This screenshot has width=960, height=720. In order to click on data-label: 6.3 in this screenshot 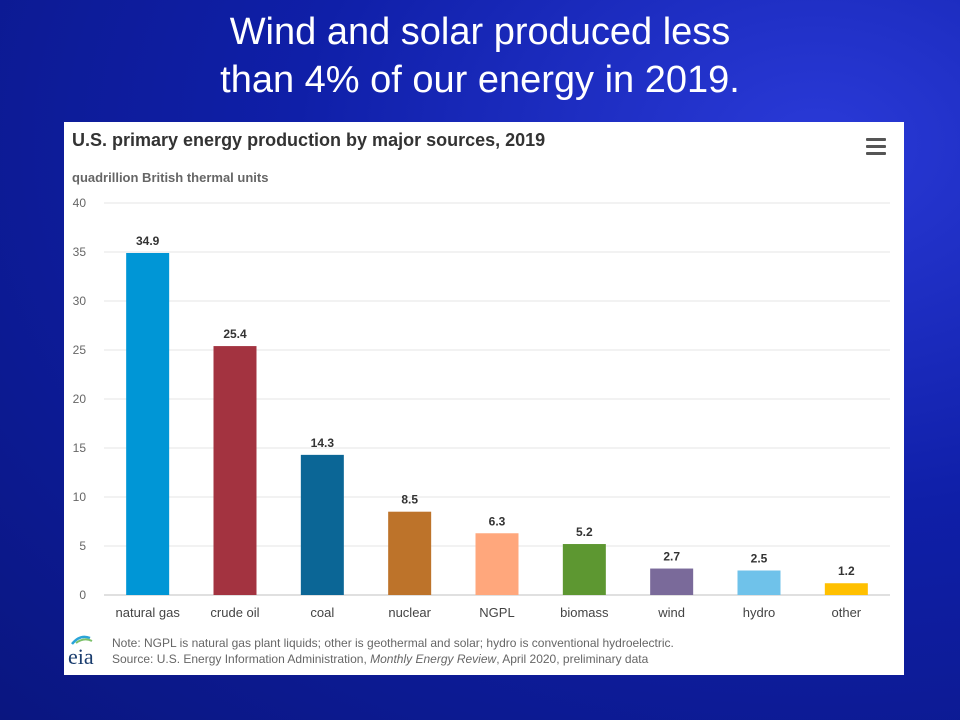, I will do `click(497, 521)`.